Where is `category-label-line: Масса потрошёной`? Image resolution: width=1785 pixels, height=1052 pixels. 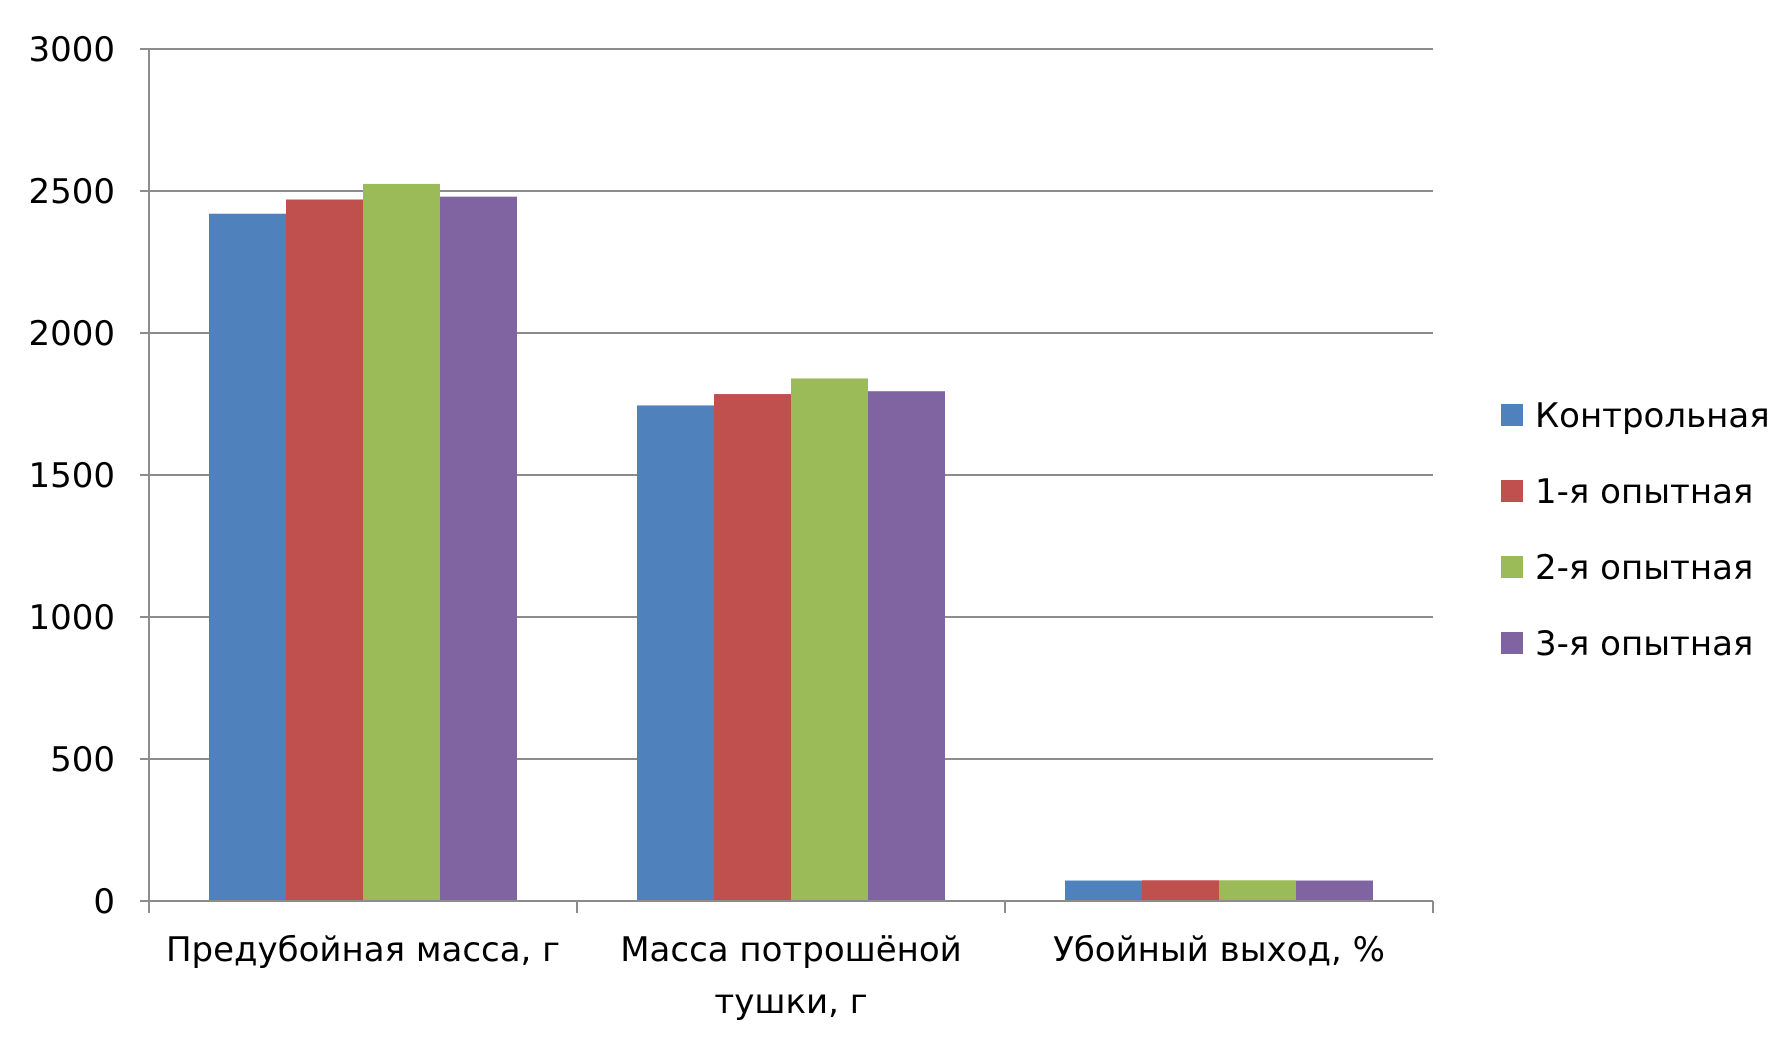 category-label-line: Масса потрошёной is located at coordinates (791, 950).